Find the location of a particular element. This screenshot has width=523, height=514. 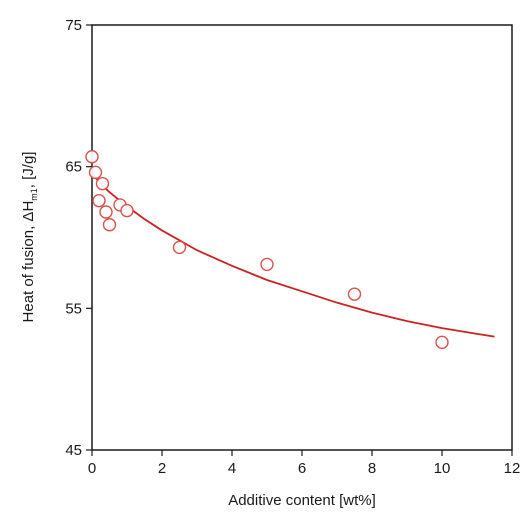

y-tick-label: 45 is located at coordinates (73, 450).